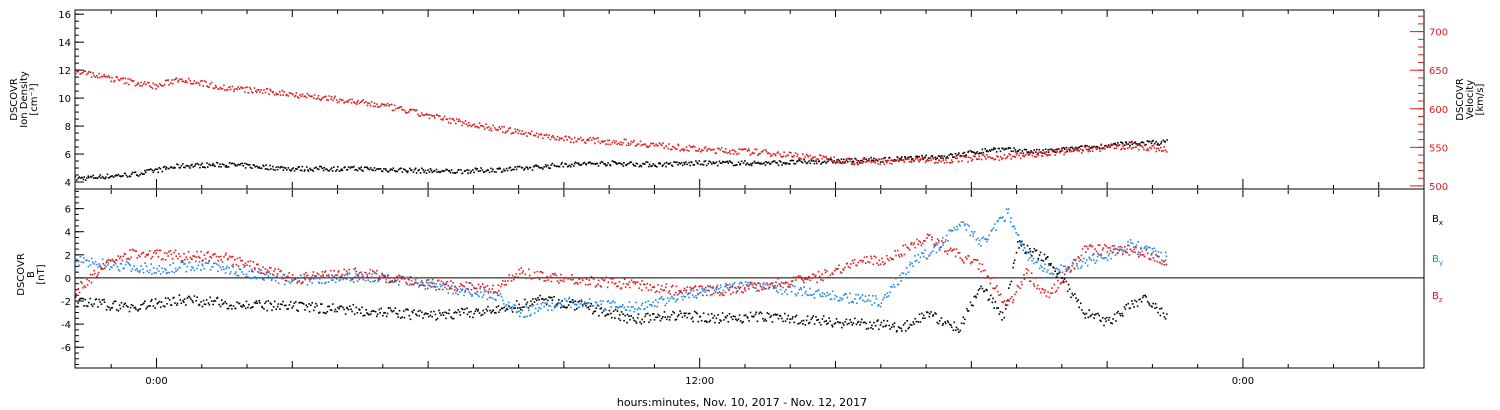 This screenshot has width=1500, height=410. What do you see at coordinates (21, 274) in the screenshot?
I see `b-axis-title-line: DSCOVR` at bounding box center [21, 274].